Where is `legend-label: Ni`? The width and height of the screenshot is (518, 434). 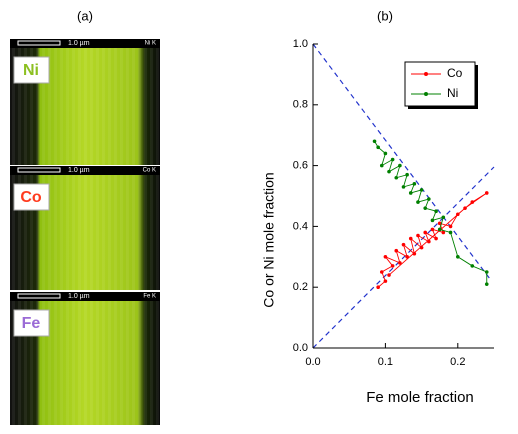
legend-label: Ni is located at coordinates (452, 93).